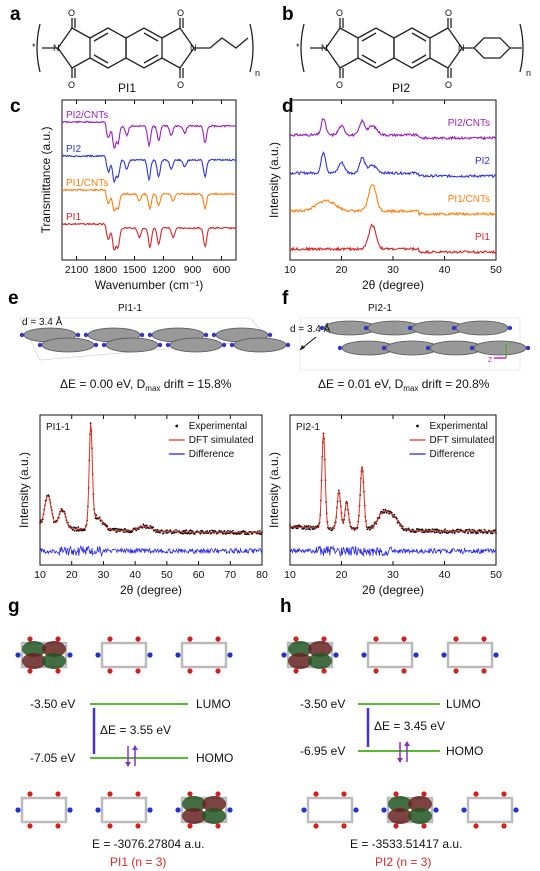 The image size is (540, 871). What do you see at coordinates (42, 321) in the screenshot?
I see `svg-text: d = 3.4 Å` at bounding box center [42, 321].